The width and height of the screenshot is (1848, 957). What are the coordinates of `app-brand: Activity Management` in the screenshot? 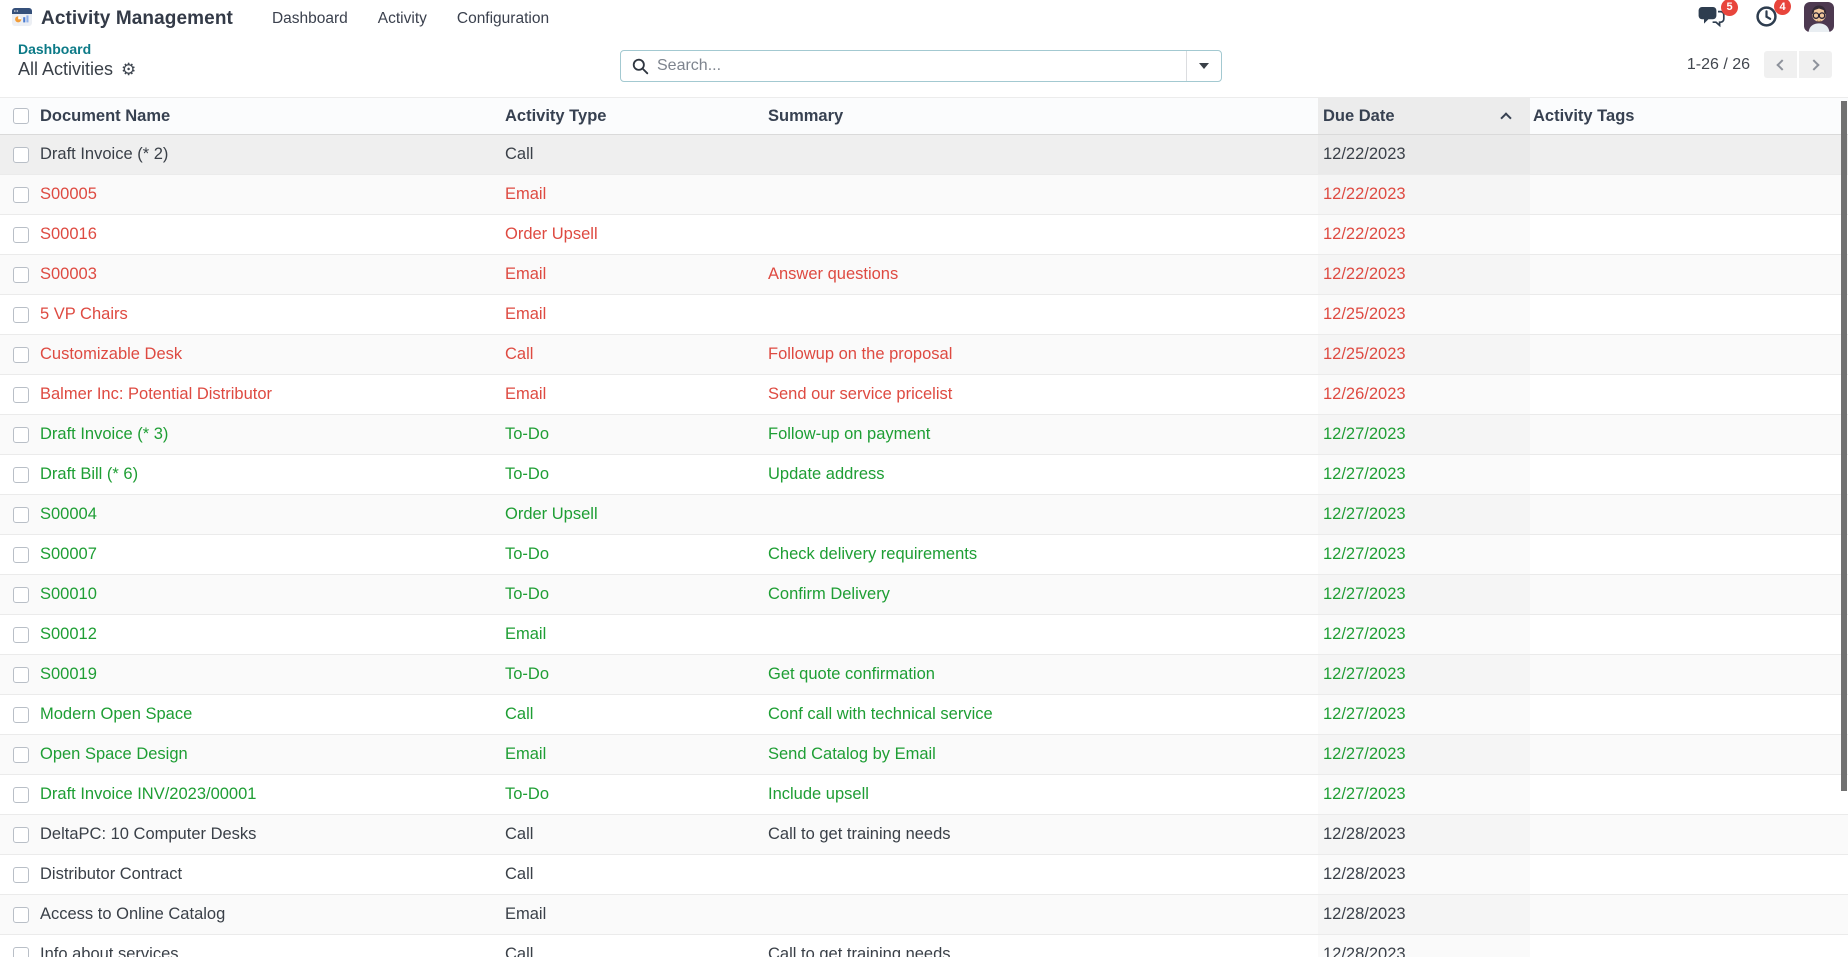 It's located at (122, 19).